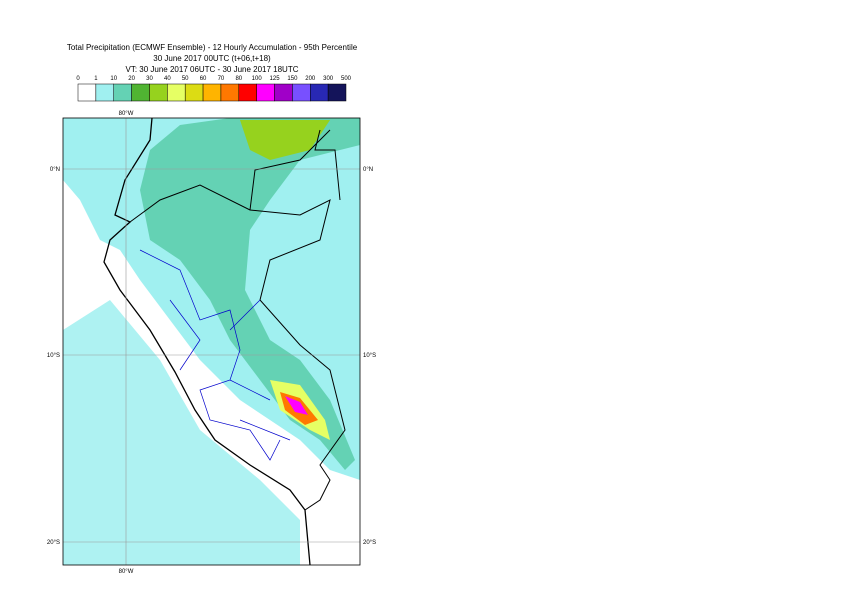 This screenshot has height=601, width=842. What do you see at coordinates (215, 355) in the screenshot?
I see `admin-border` at bounding box center [215, 355].